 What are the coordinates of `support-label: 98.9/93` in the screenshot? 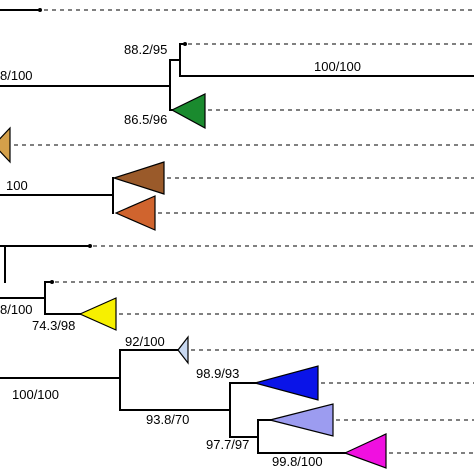 It's located at (217, 373).